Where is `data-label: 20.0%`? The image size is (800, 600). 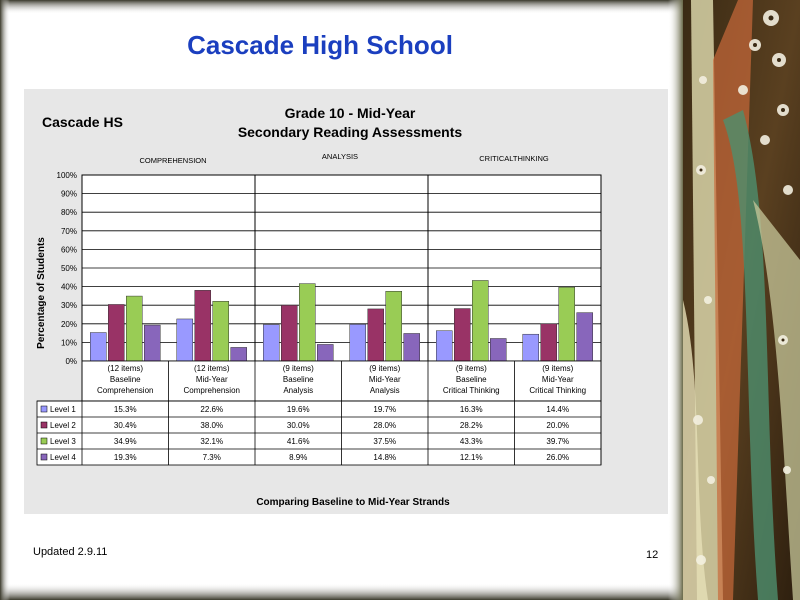
data-label: 20.0% is located at coordinates (557, 425).